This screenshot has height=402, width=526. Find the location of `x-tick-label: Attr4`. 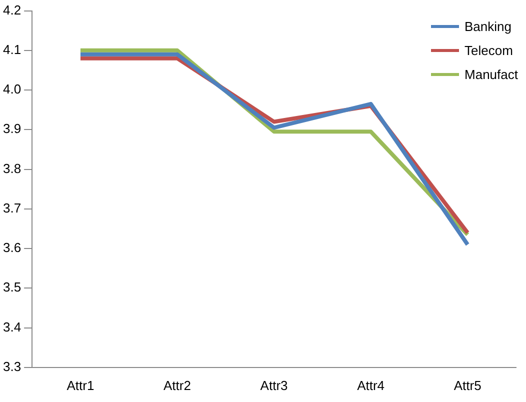

x-tick-label: Attr4 is located at coordinates (371, 385).